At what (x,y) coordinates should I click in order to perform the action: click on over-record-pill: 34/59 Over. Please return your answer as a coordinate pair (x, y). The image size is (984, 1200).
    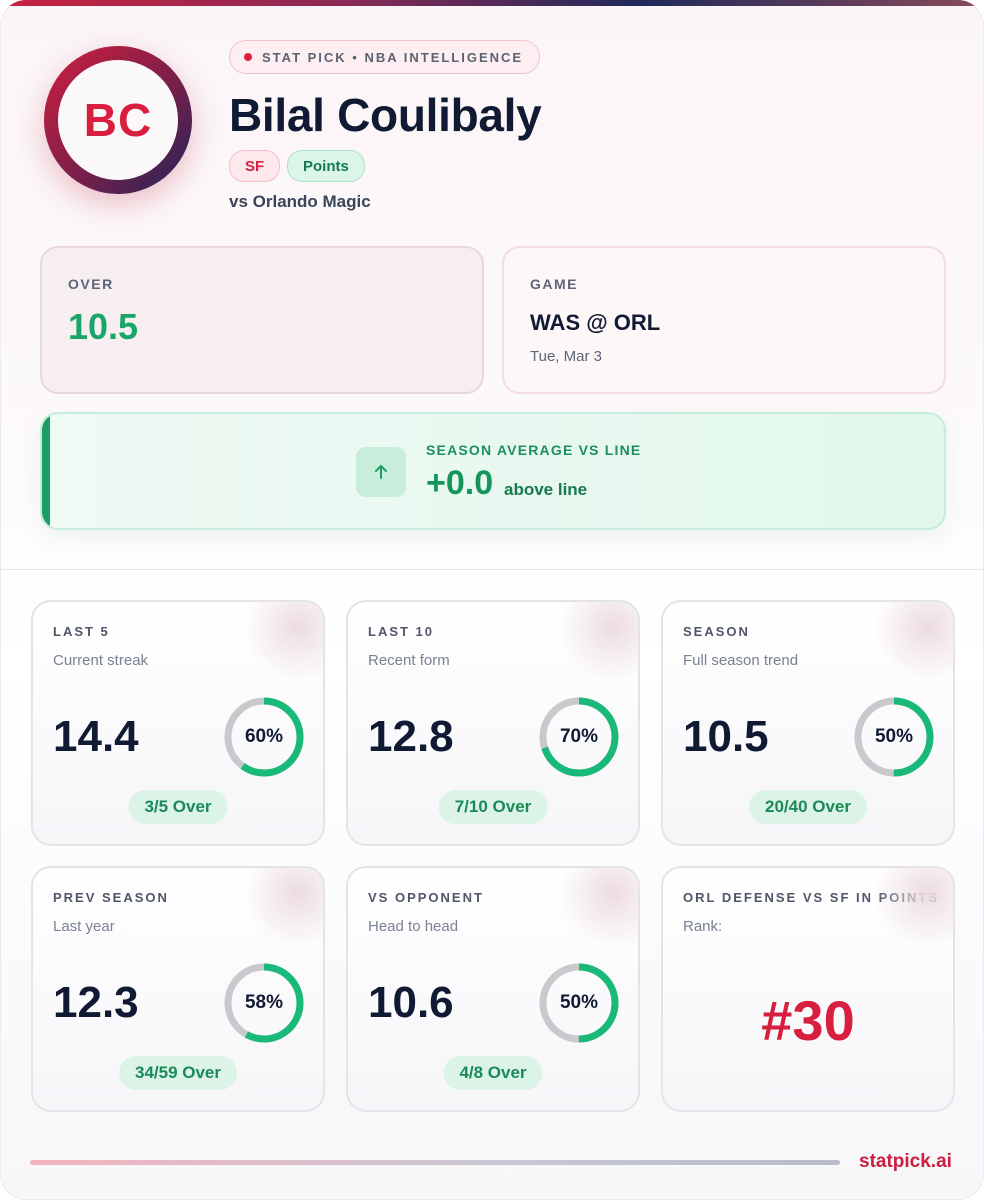
    Looking at the image, I should click on (178, 1073).